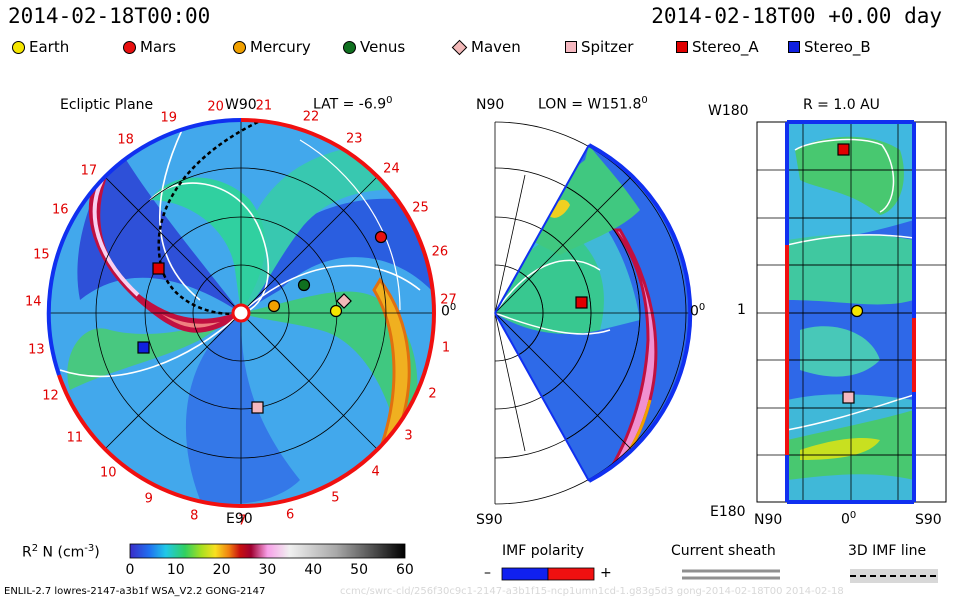 The image size is (960, 600). What do you see at coordinates (581, 302) in the screenshot?
I see `meridional-stereo-a-marker` at bounding box center [581, 302].